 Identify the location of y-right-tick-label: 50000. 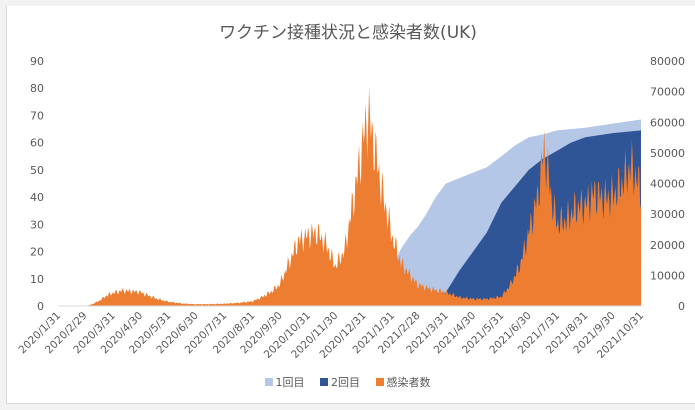
(667, 153).